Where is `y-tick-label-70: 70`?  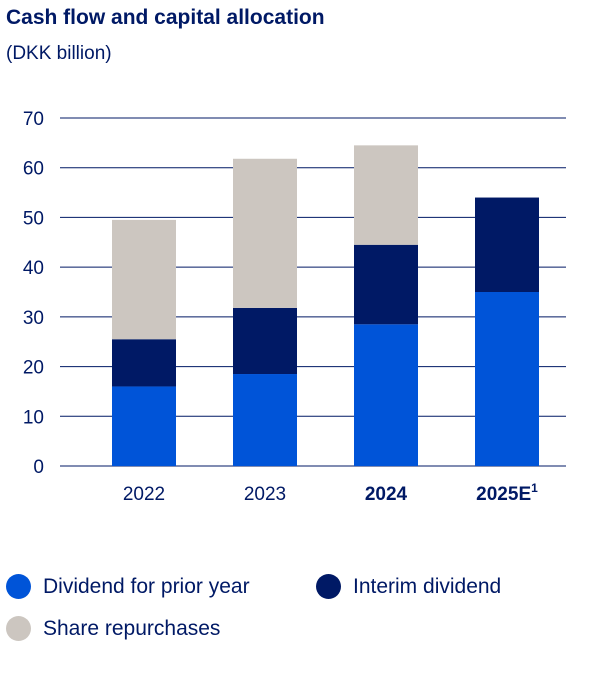
y-tick-label-70: 70 is located at coordinates (33, 119).